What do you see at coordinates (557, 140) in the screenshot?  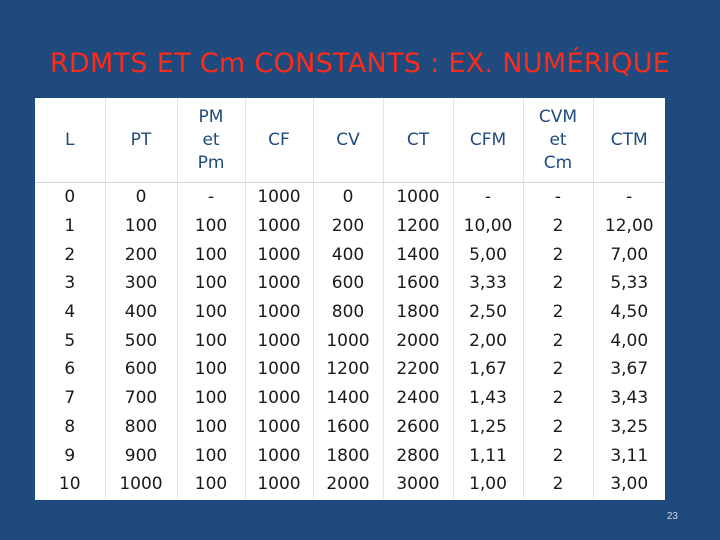 I see `header-cvm-et-cm: CVM et Cm` at bounding box center [557, 140].